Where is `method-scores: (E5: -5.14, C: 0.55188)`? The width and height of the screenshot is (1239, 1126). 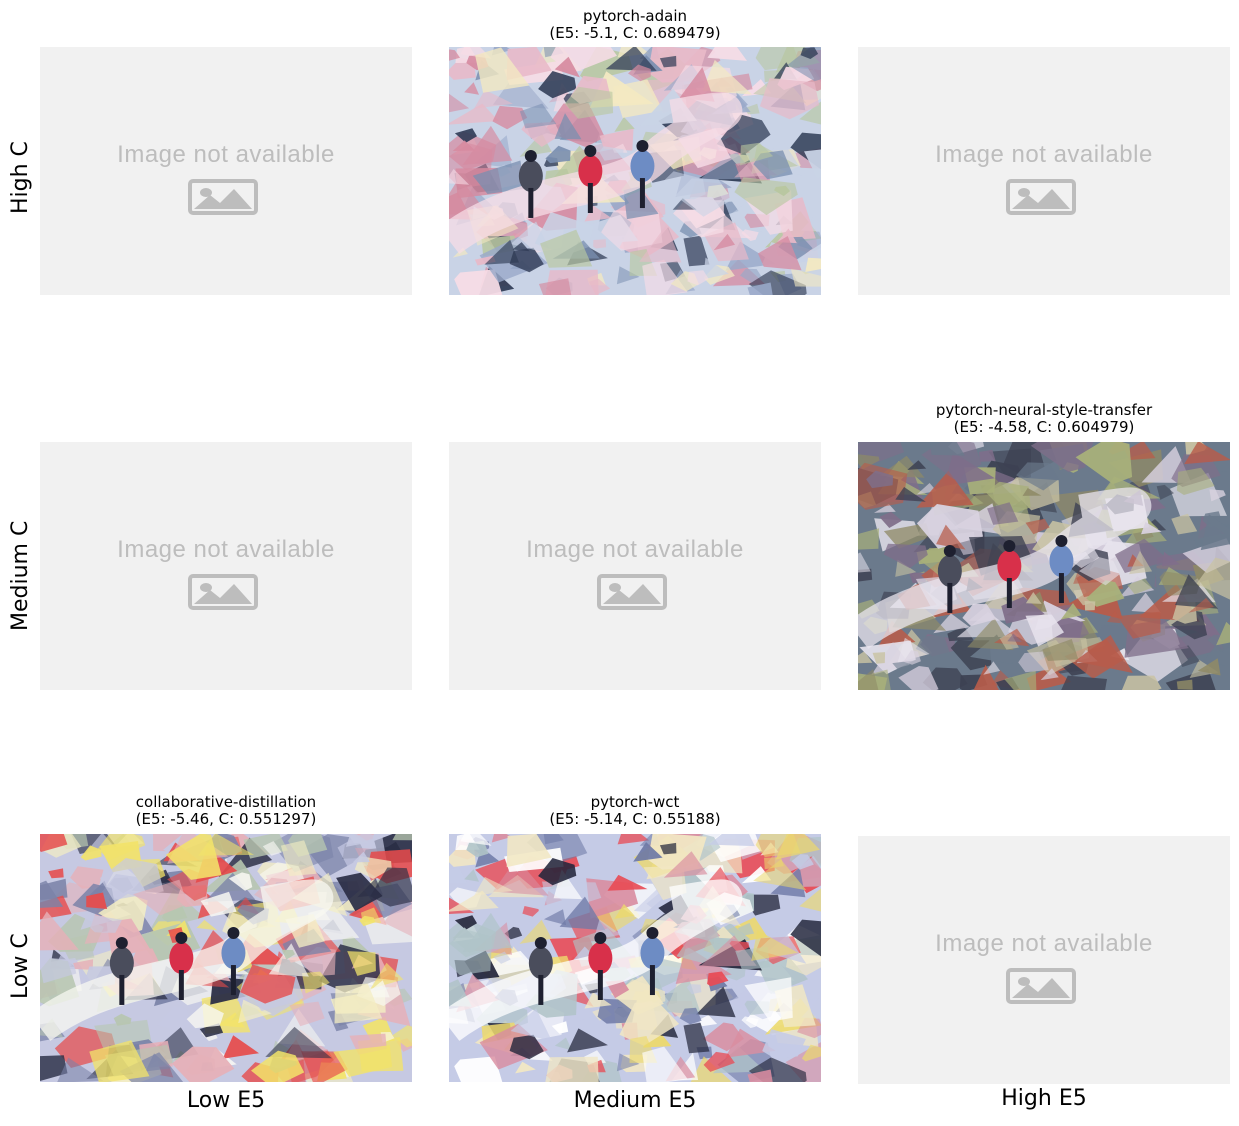
method-scores: (E5: -5.14, C: 0.55188) is located at coordinates (635, 819).